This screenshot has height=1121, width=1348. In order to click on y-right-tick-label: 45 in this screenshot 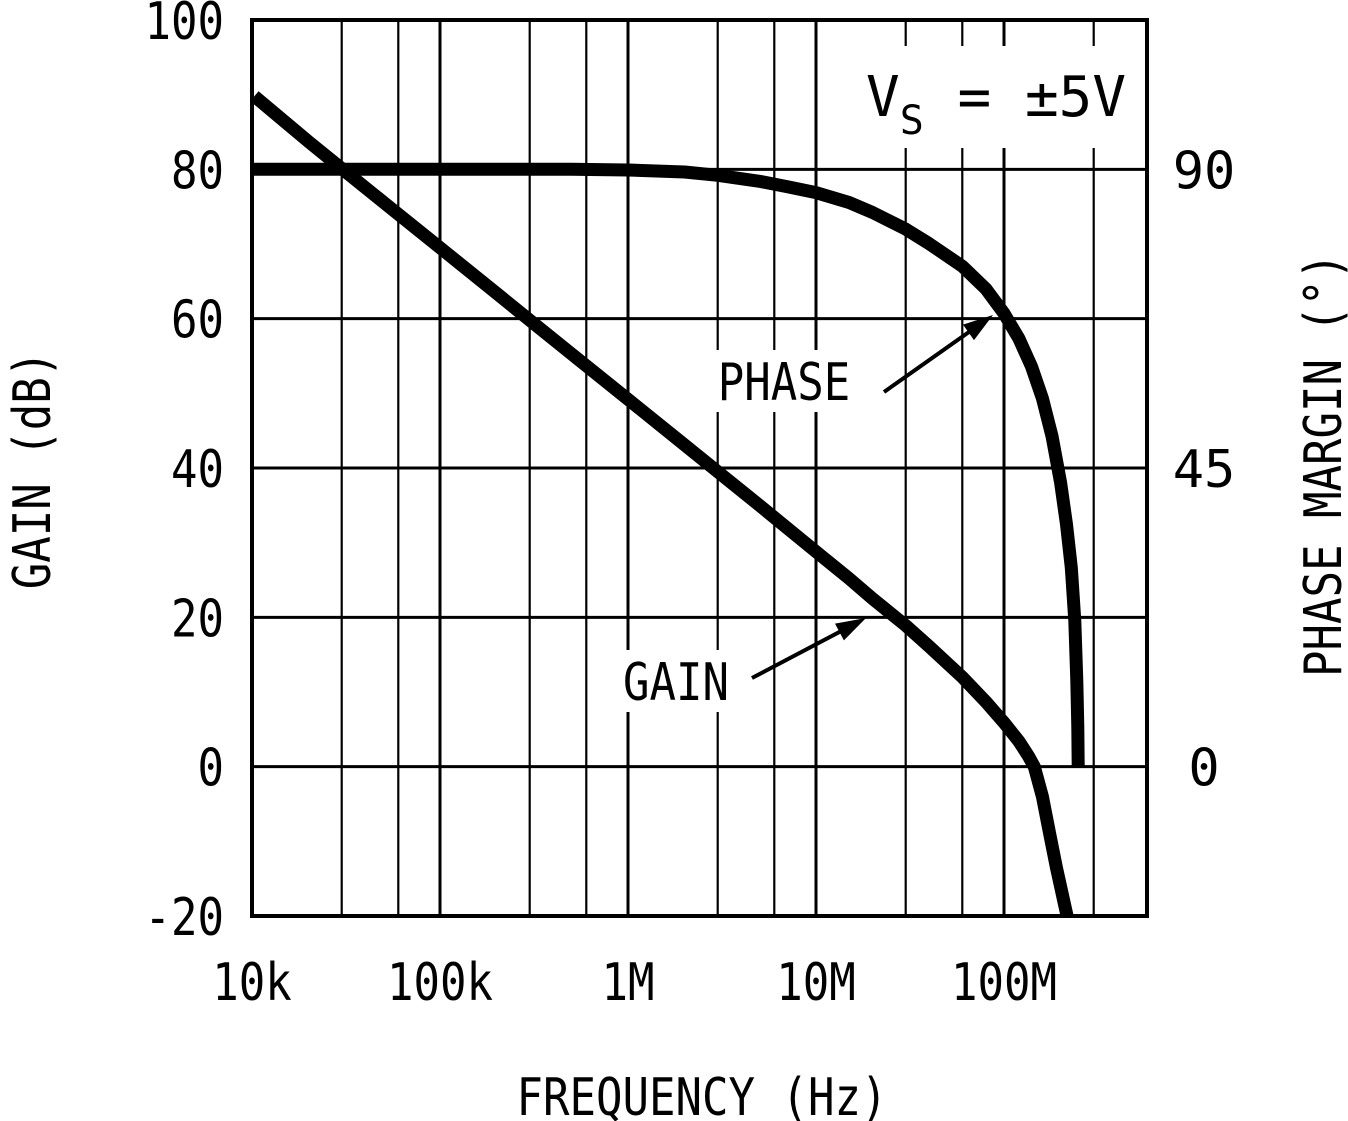, I will do `click(1204, 470)`.